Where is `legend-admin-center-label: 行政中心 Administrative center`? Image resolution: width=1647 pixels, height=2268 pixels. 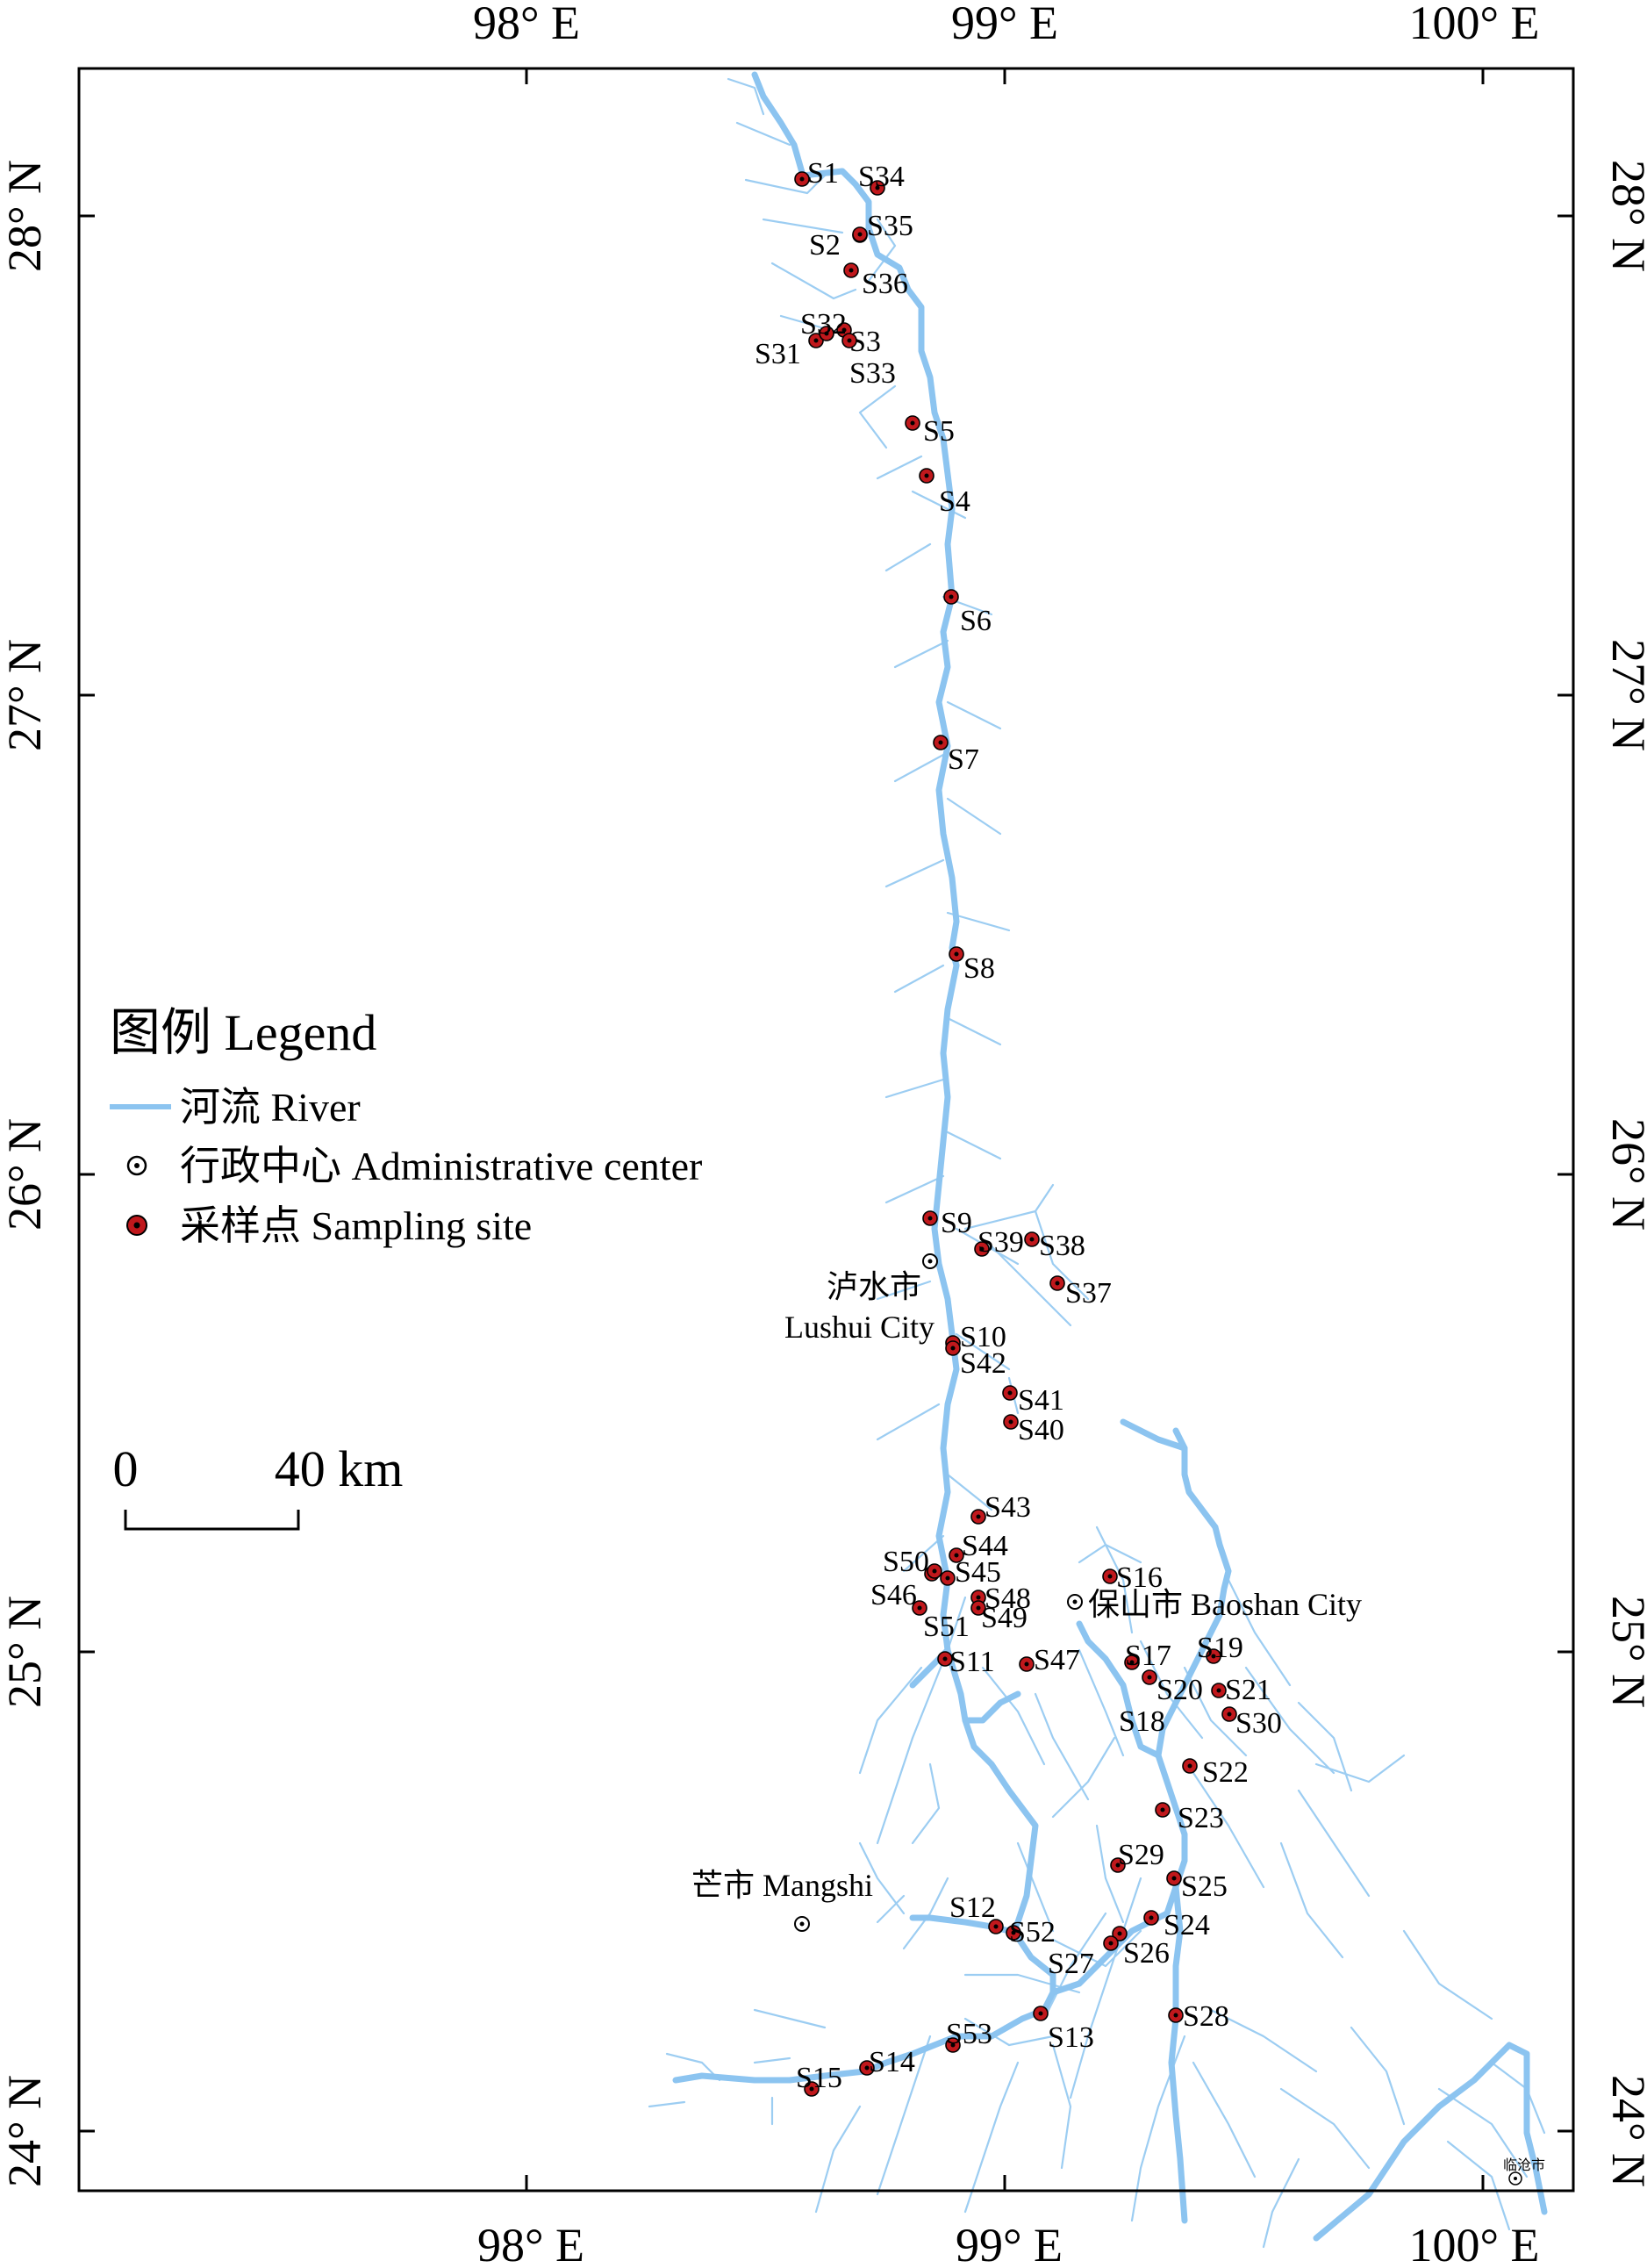
legend-admin-center-label: 行政中心 Administrative center is located at coordinates (441, 1166).